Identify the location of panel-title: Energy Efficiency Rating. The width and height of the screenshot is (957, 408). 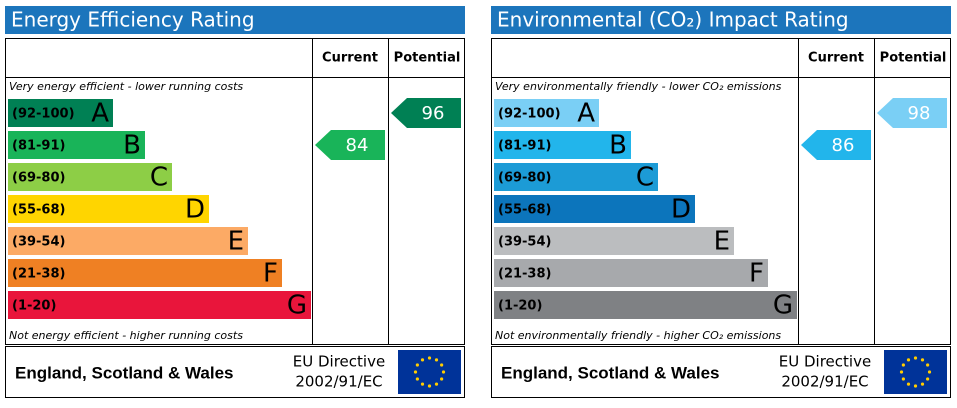
(133, 20).